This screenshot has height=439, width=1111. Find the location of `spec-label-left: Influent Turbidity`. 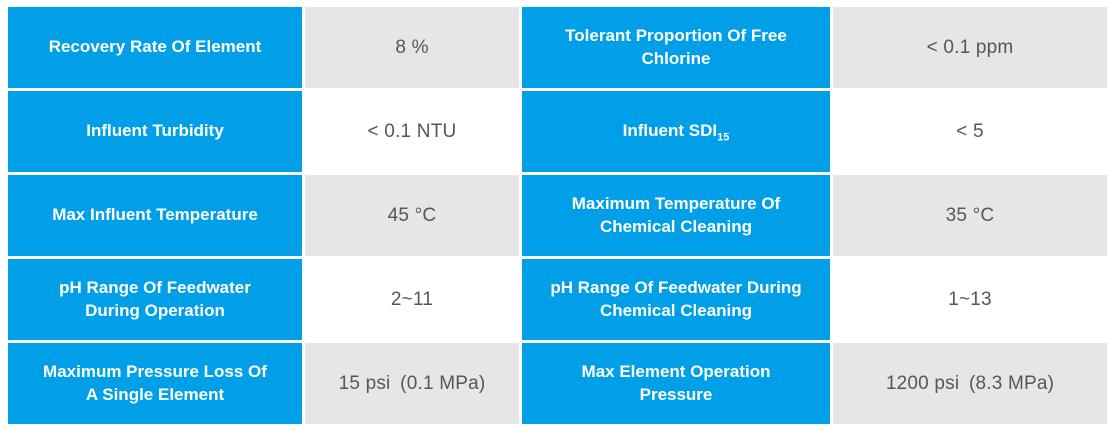

spec-label-left: Influent Turbidity is located at coordinates (155, 131).